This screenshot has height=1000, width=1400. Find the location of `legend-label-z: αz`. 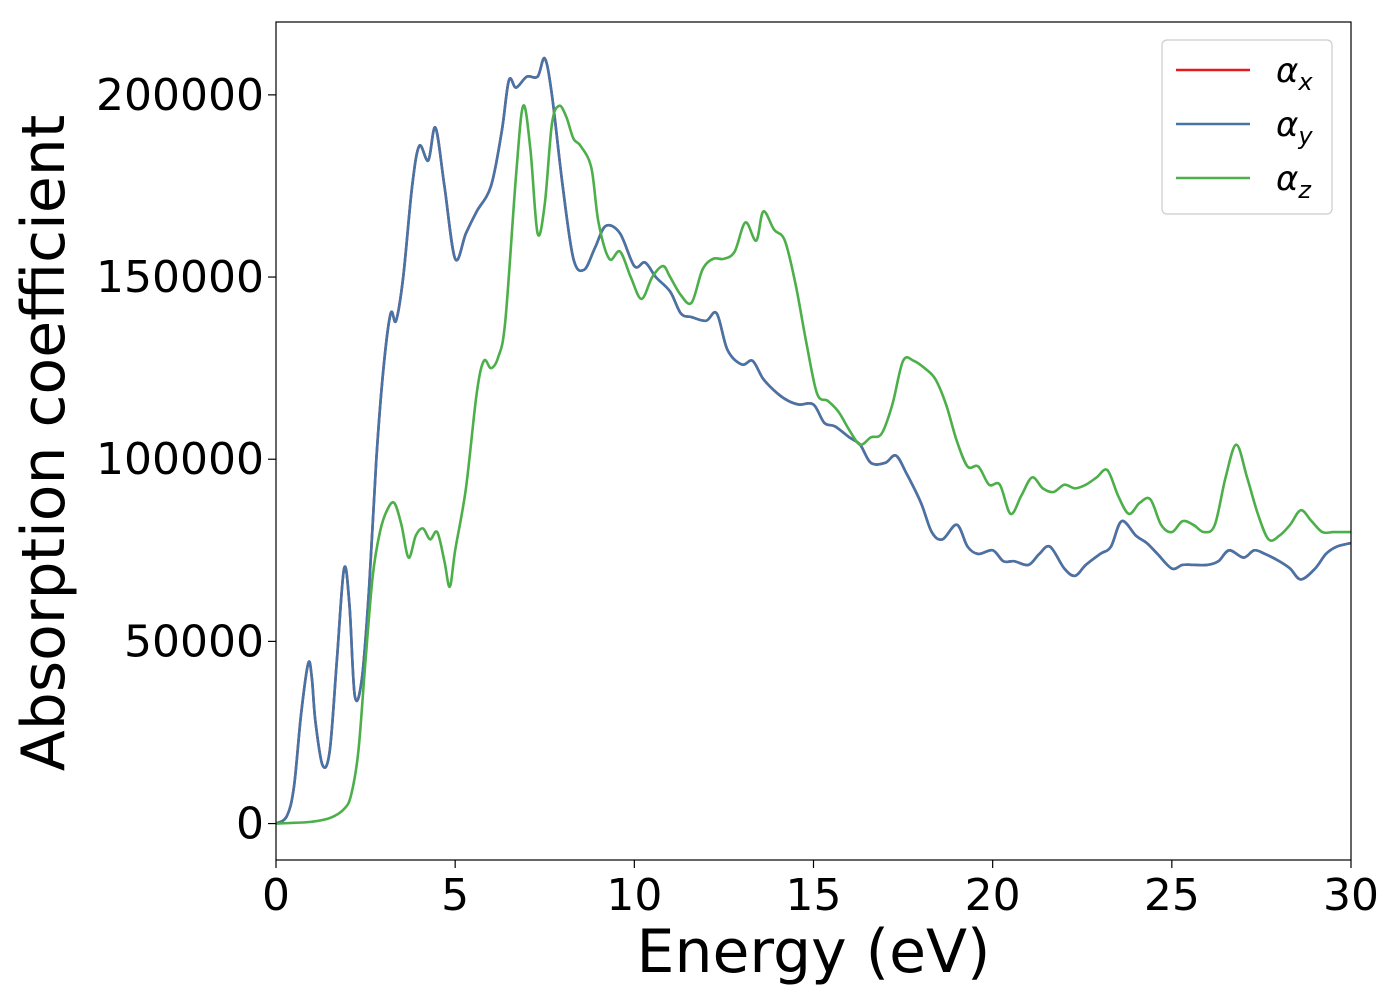

legend-label-z: αz is located at coordinates (1294, 181).